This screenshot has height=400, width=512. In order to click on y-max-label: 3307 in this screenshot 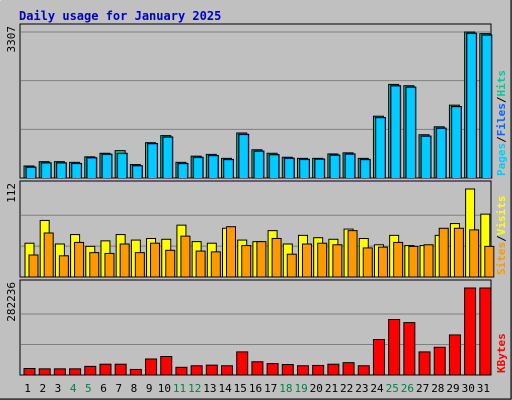, I will do `click(11, 39)`.